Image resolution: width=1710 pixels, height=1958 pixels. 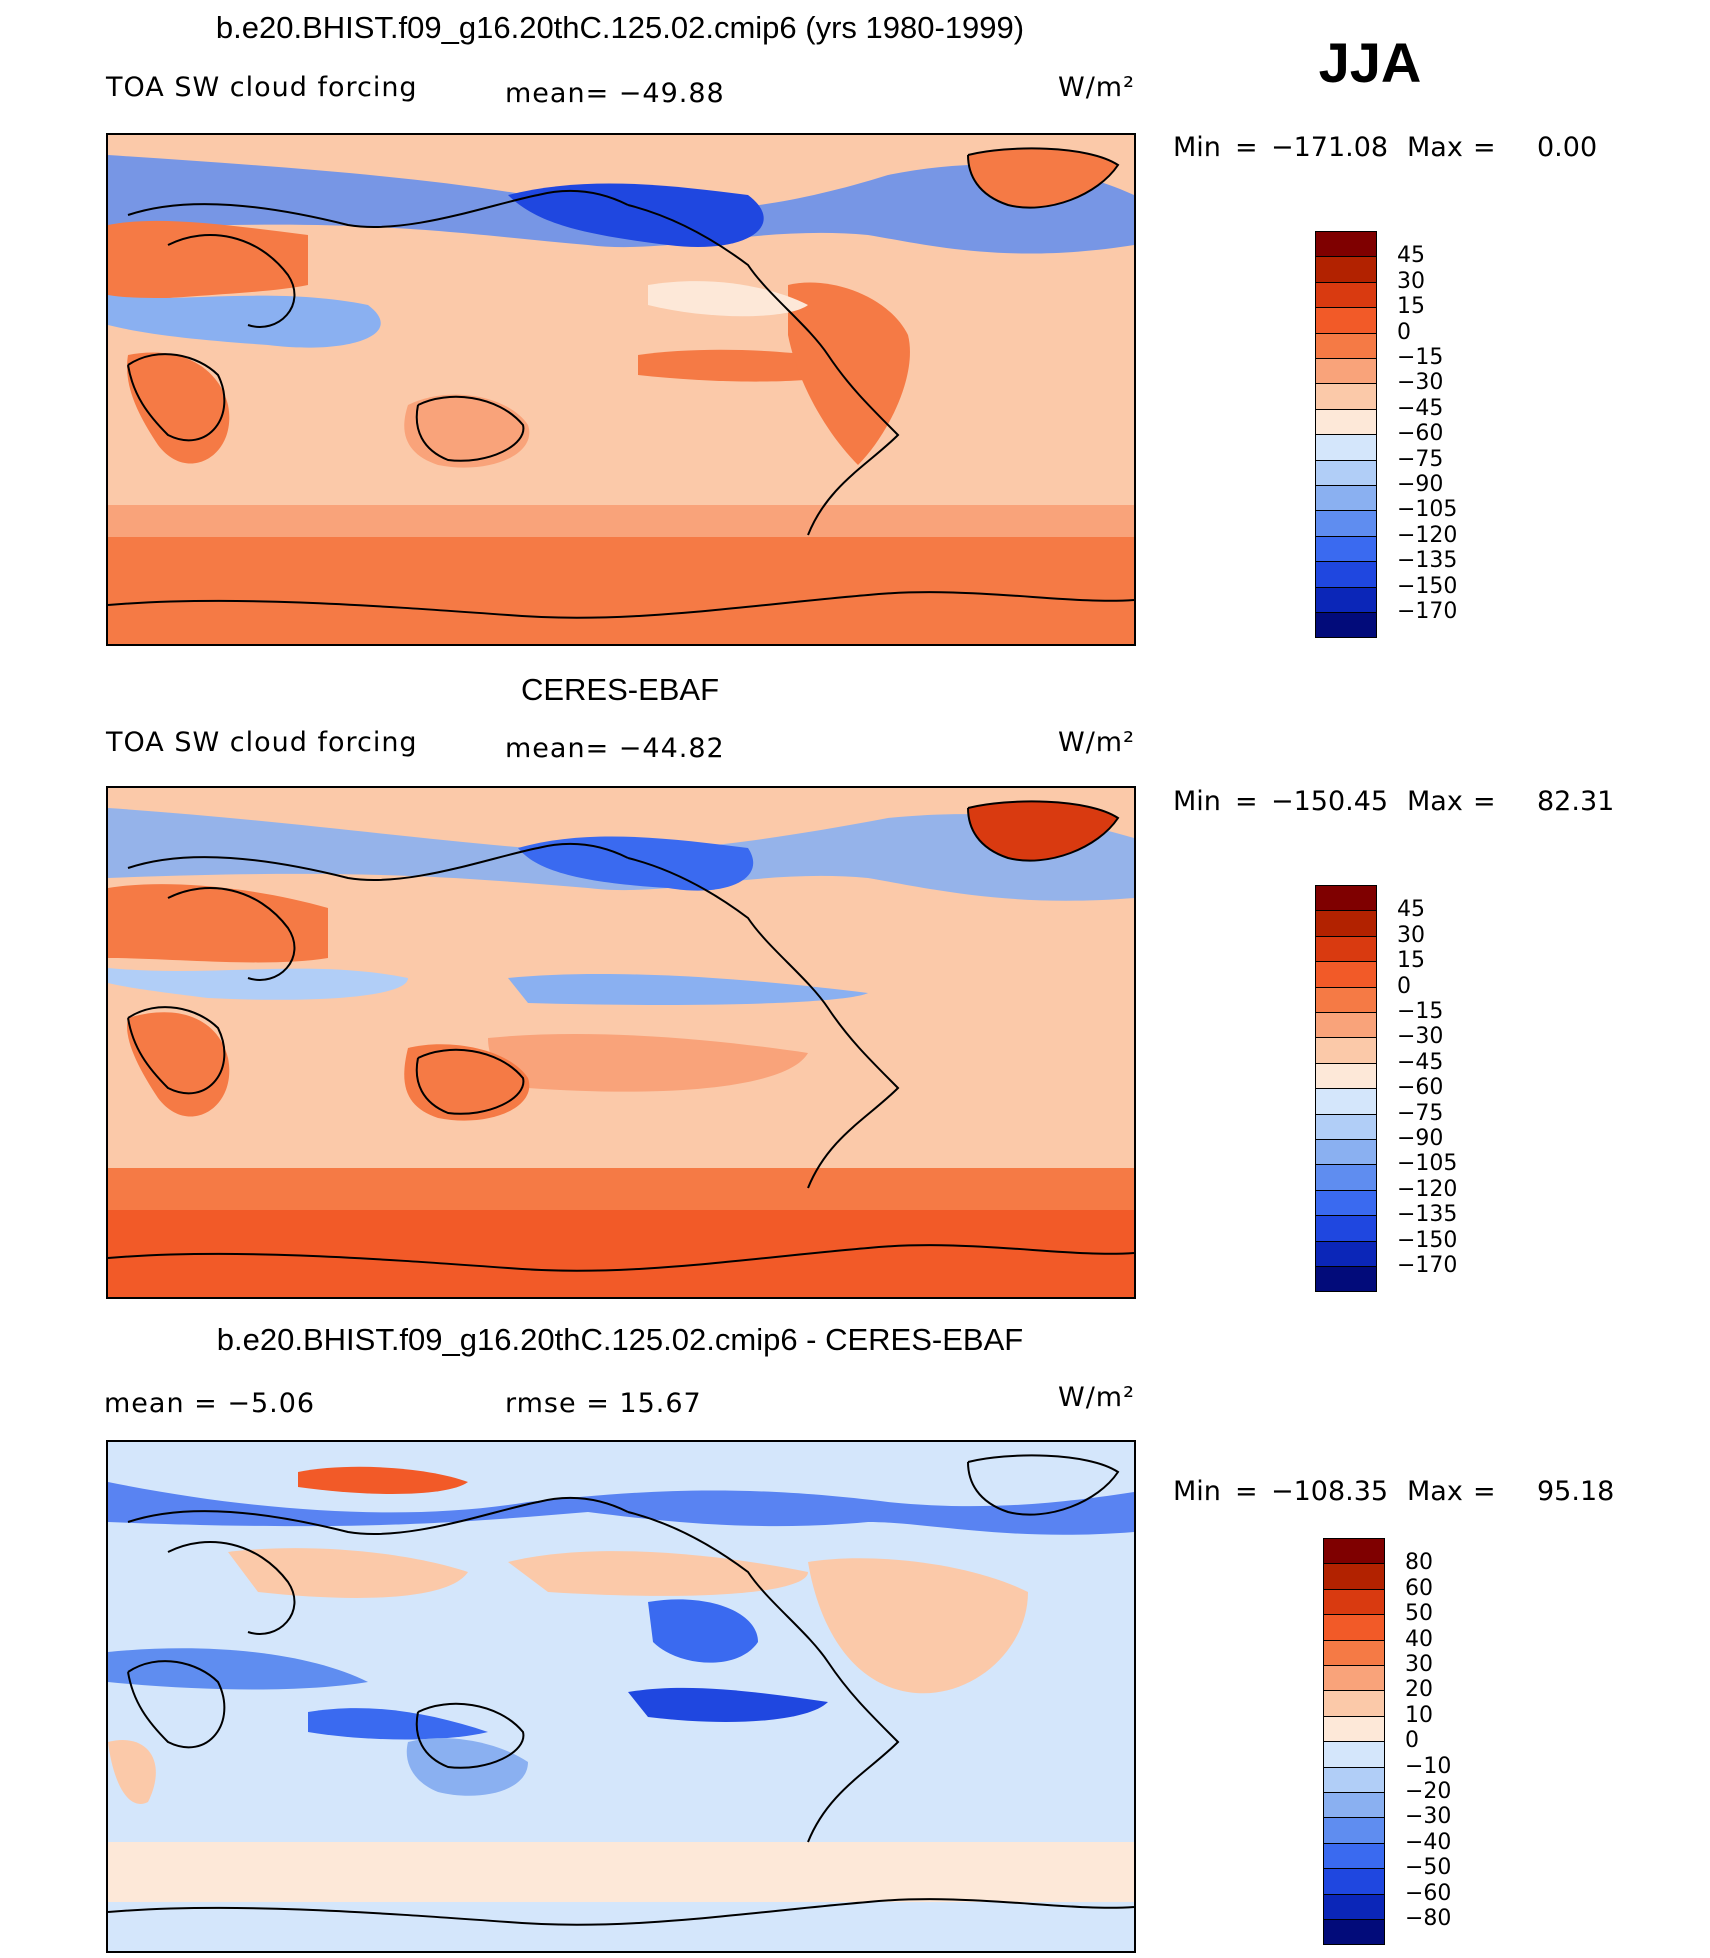 I want to click on panel2-colorbar-tick: −120, so click(x=1427, y=1189).